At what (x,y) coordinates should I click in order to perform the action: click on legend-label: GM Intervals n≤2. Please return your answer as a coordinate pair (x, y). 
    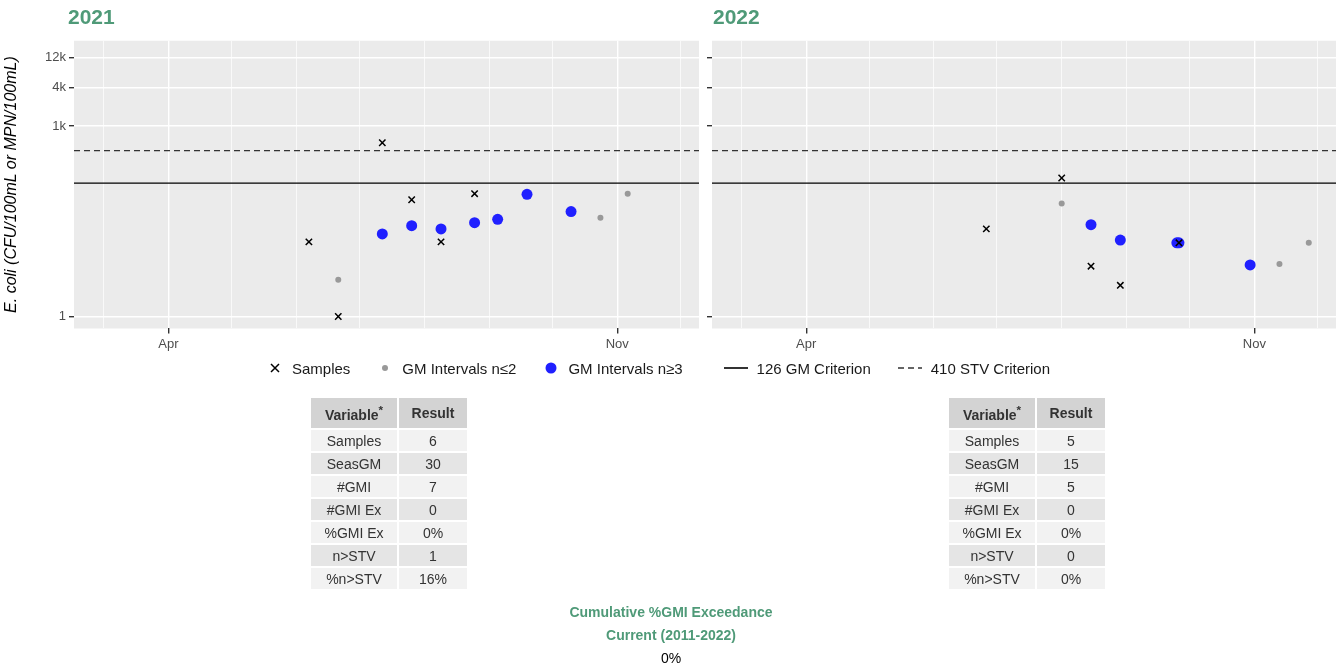
    Looking at the image, I should click on (459, 368).